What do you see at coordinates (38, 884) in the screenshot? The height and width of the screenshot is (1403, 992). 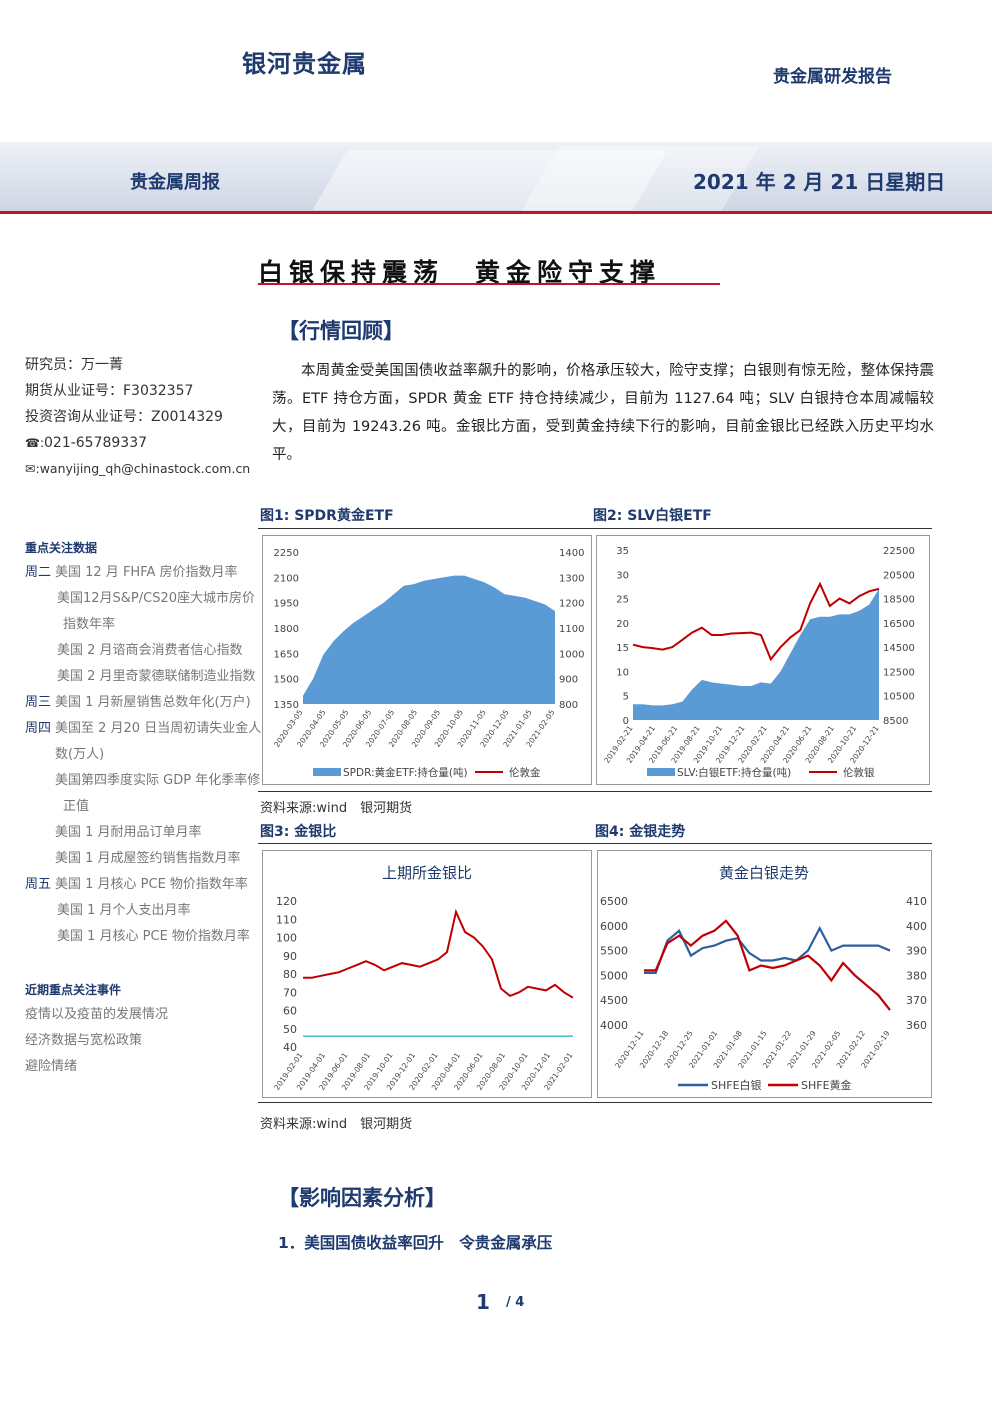 I see `key-data-day: 周五` at bounding box center [38, 884].